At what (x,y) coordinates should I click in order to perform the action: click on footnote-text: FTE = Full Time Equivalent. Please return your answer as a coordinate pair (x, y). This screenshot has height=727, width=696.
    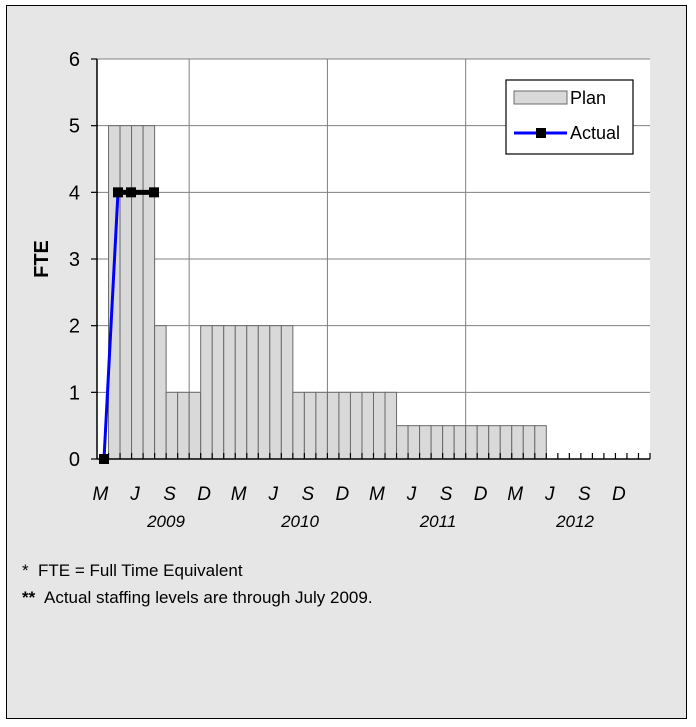
    Looking at the image, I should click on (140, 570).